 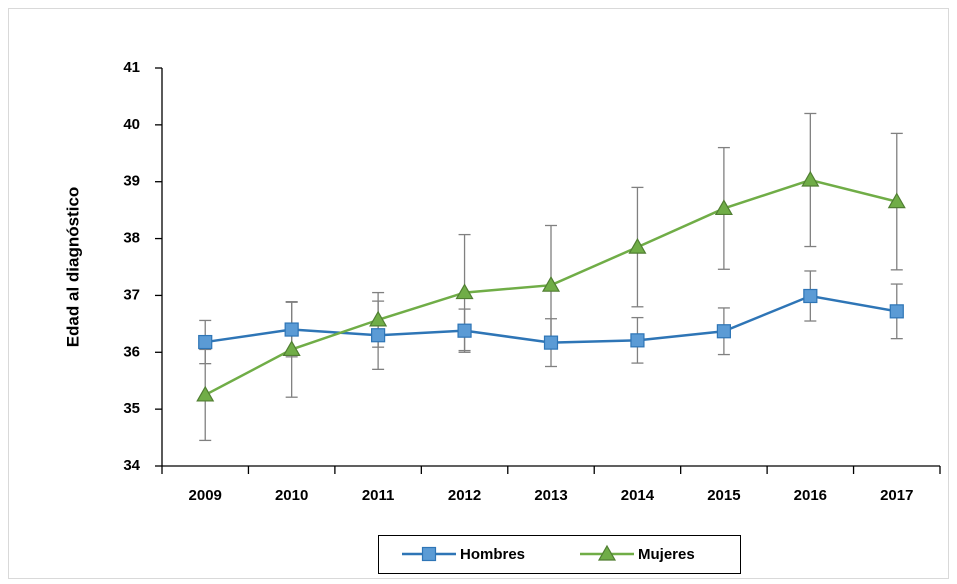 I want to click on x-tick-label: 2009, so click(x=205, y=495).